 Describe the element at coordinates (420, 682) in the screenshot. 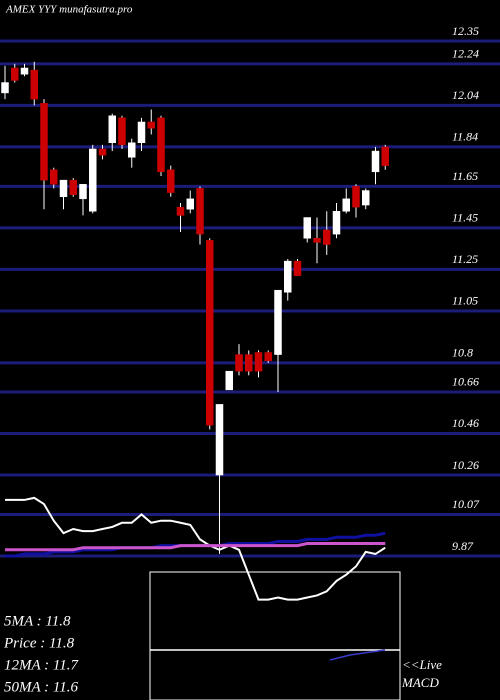

I see `macd-label: MACD` at that location.